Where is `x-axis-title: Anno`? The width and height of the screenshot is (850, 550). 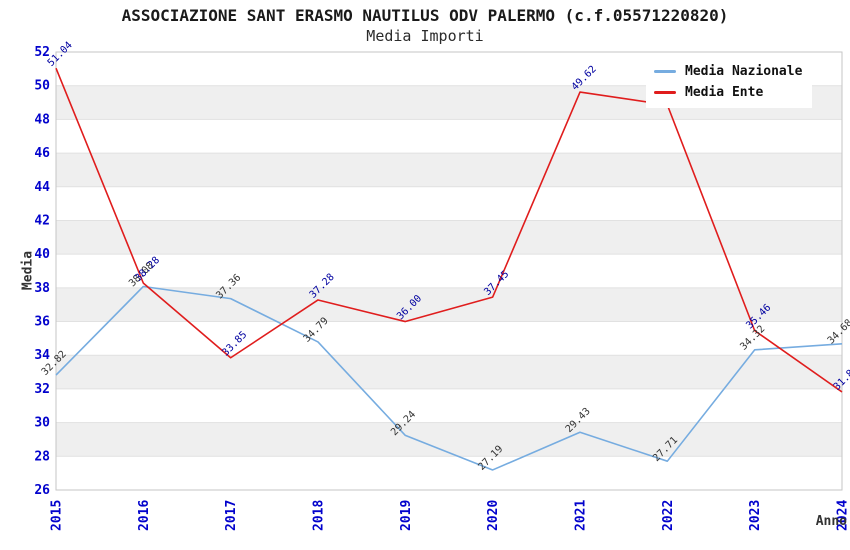
x-axis-title: Anno is located at coordinates (831, 521).